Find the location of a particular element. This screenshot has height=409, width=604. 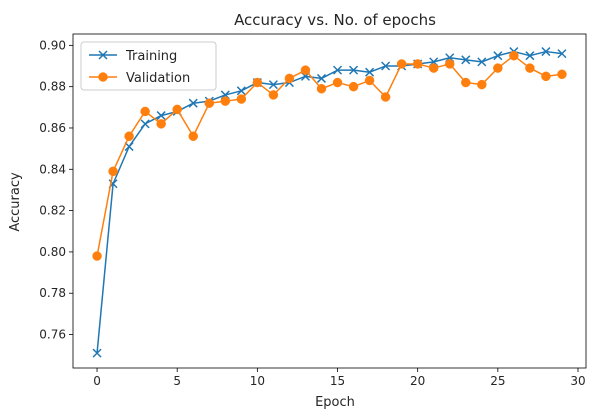

x-tick-label: 30 is located at coordinates (577, 381).